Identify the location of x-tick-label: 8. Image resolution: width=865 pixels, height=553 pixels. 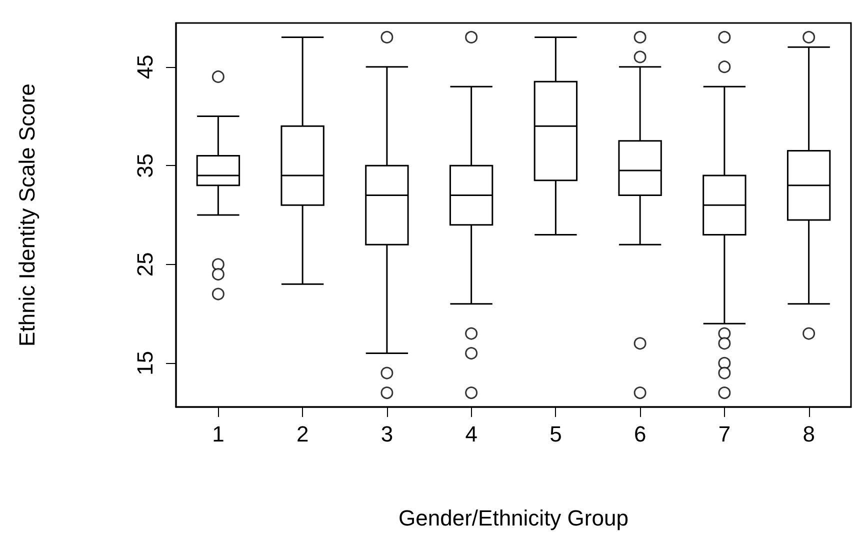
(808, 434).